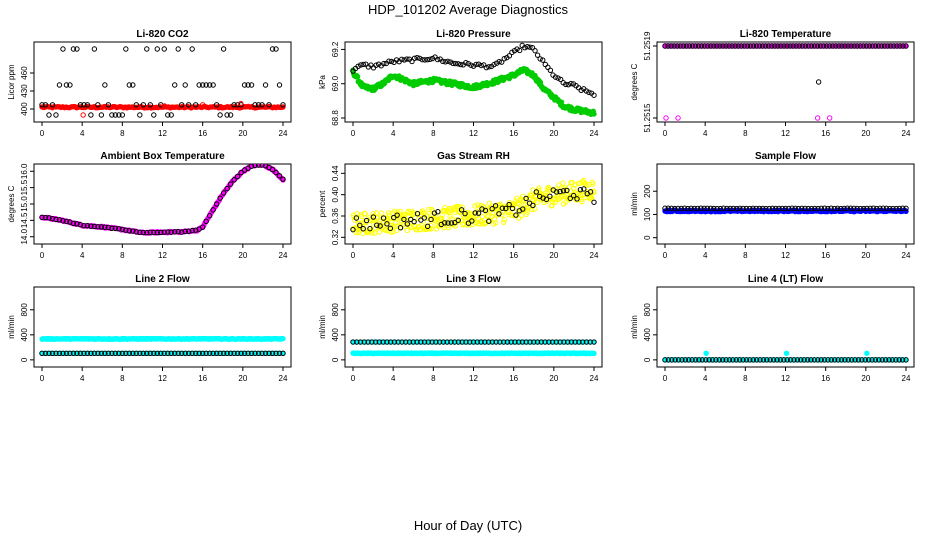 This screenshot has height=540, width=936. What do you see at coordinates (162, 82) in the screenshot?
I see `panel-frame` at bounding box center [162, 82].